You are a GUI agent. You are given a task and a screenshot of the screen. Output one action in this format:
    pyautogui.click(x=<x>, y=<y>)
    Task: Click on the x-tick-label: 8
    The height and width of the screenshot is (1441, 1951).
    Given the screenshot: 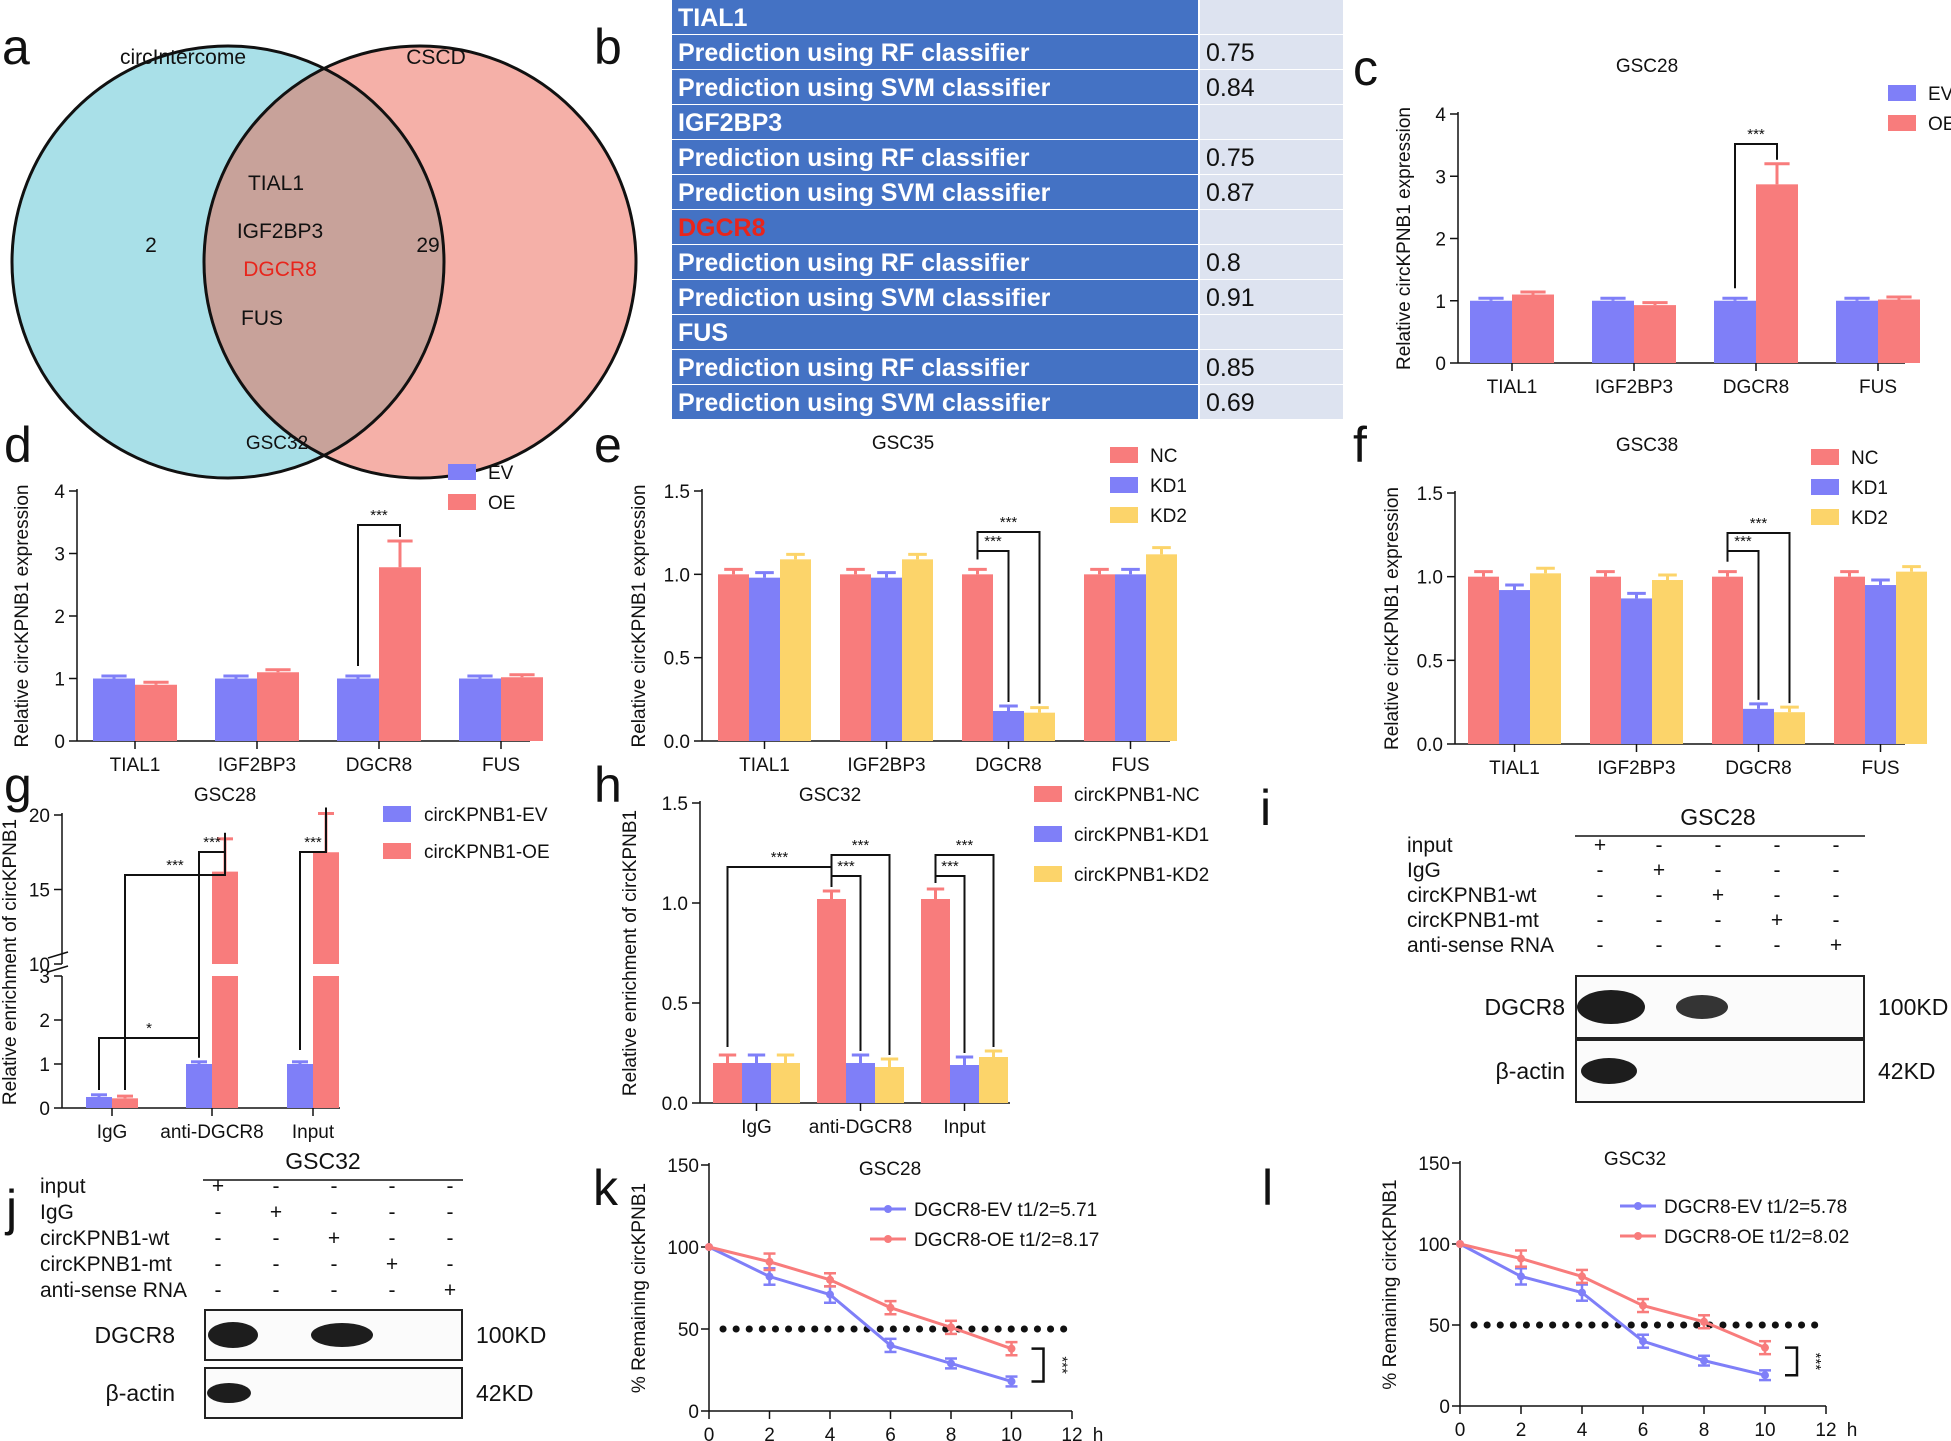 What is the action you would take?
    pyautogui.click(x=951, y=1433)
    